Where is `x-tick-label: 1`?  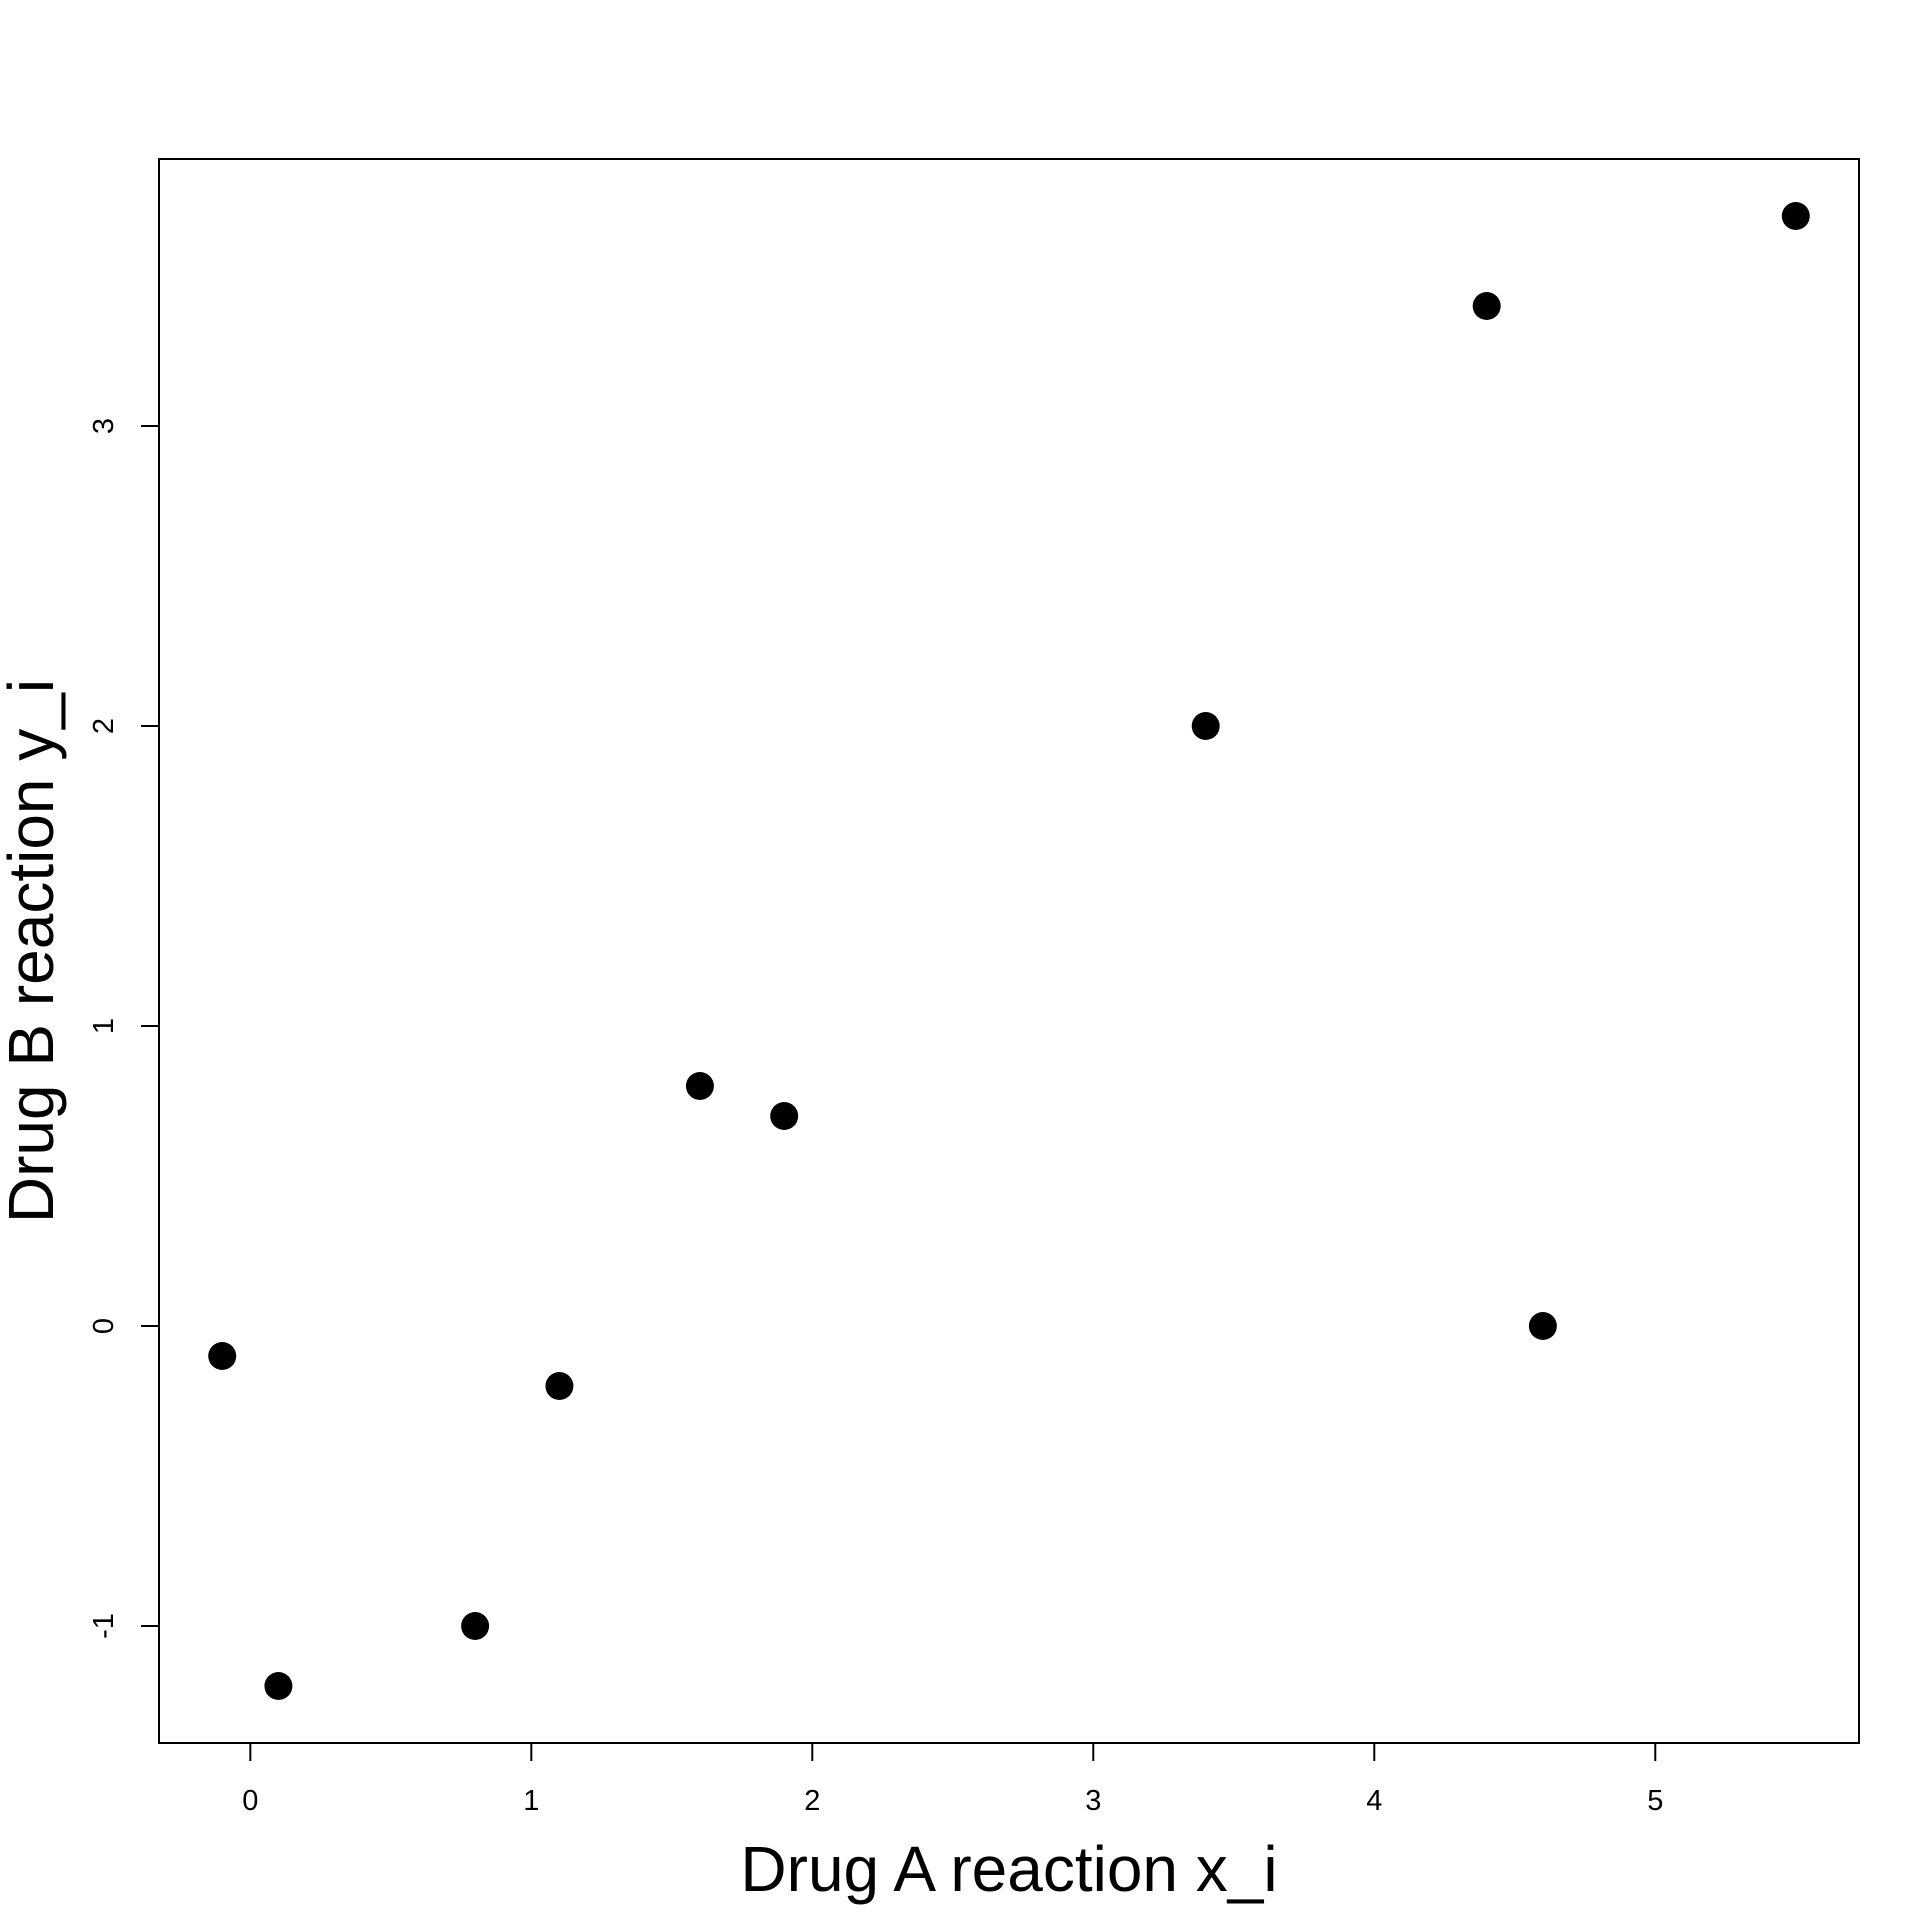 x-tick-label: 1 is located at coordinates (531, 1801).